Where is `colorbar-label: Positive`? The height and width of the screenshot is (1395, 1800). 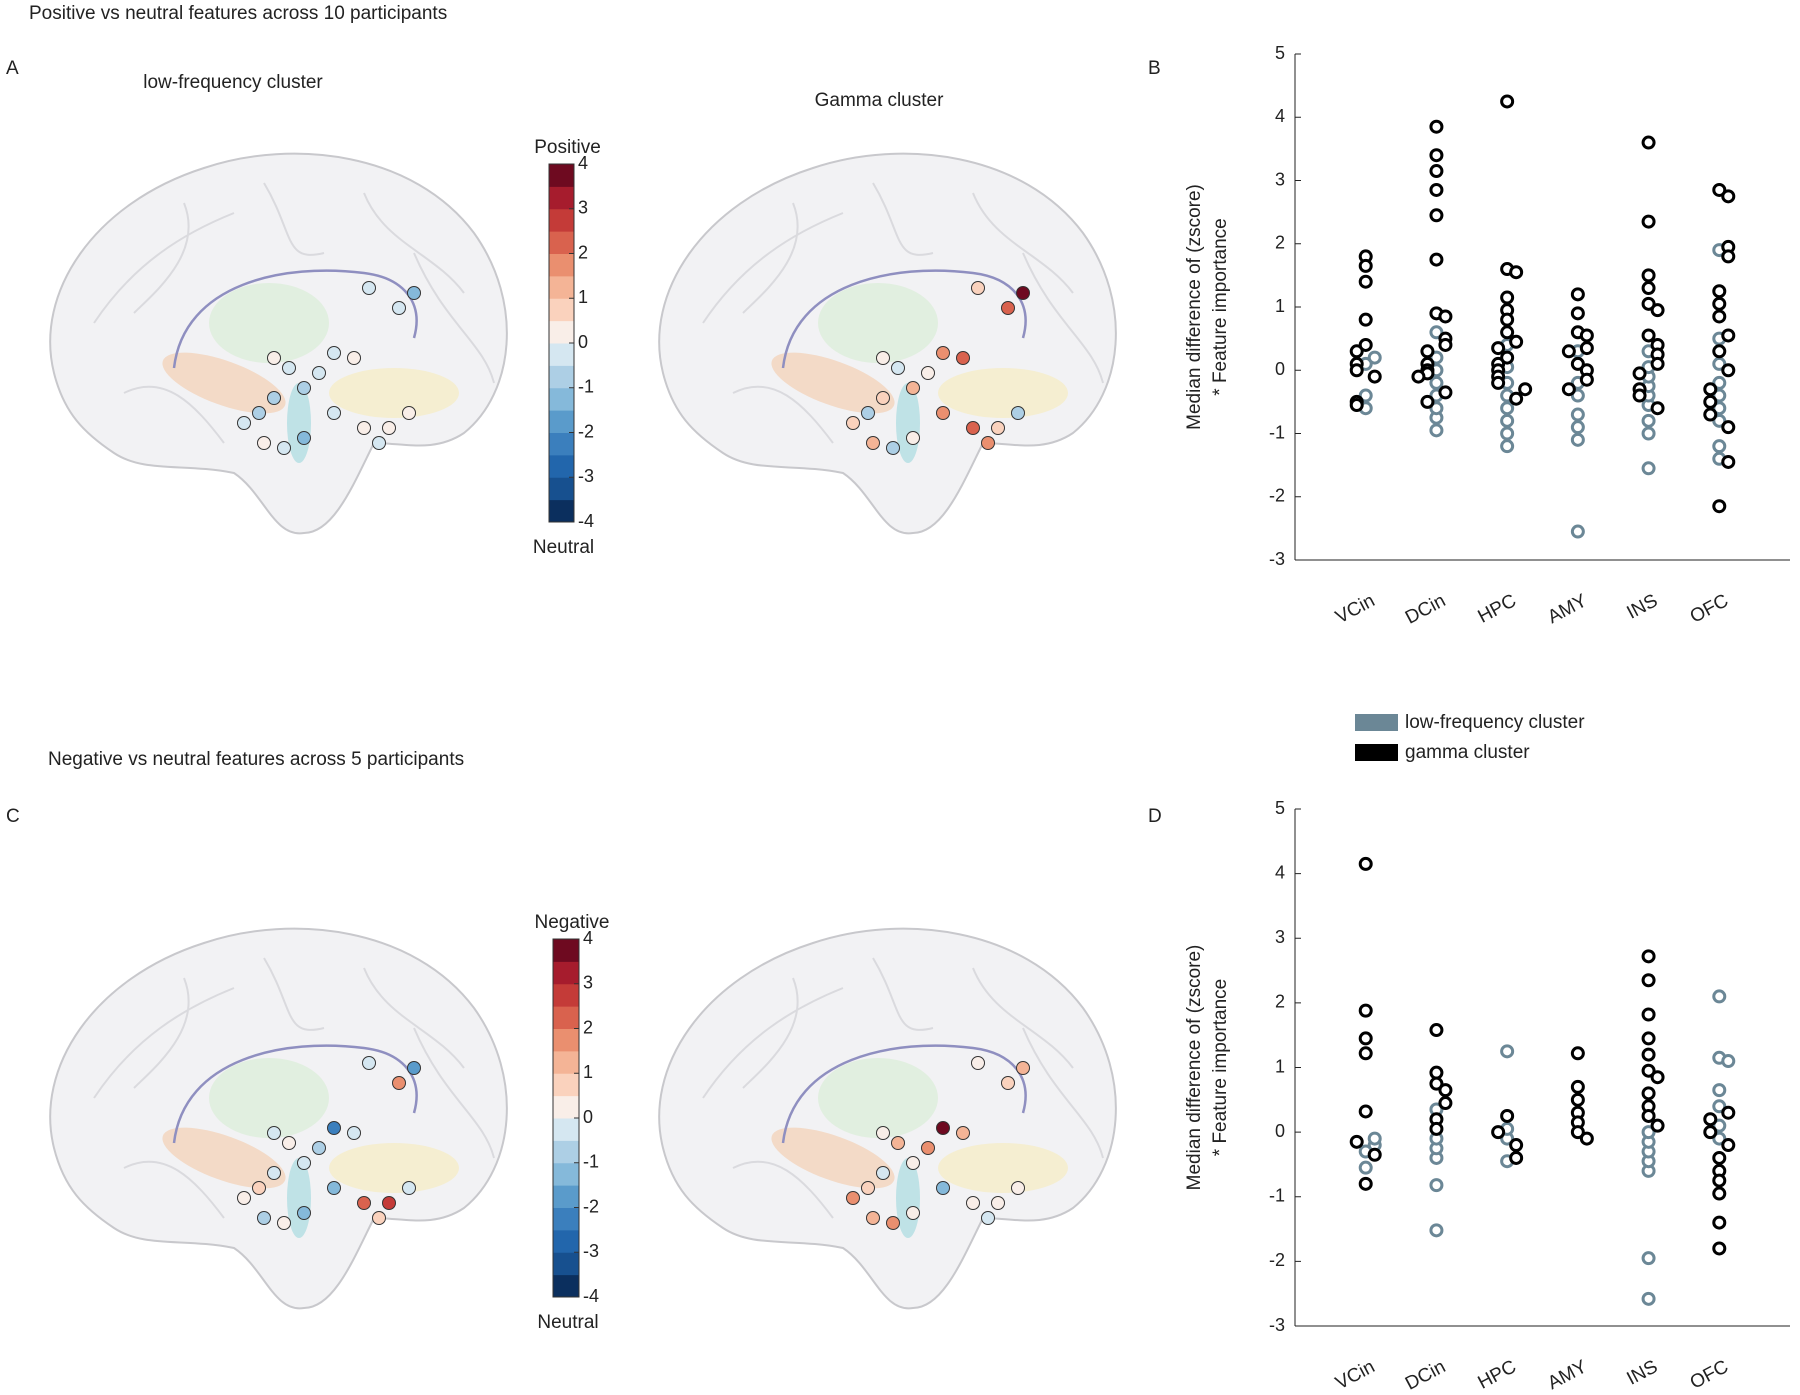
colorbar-label: Positive is located at coordinates (567, 147).